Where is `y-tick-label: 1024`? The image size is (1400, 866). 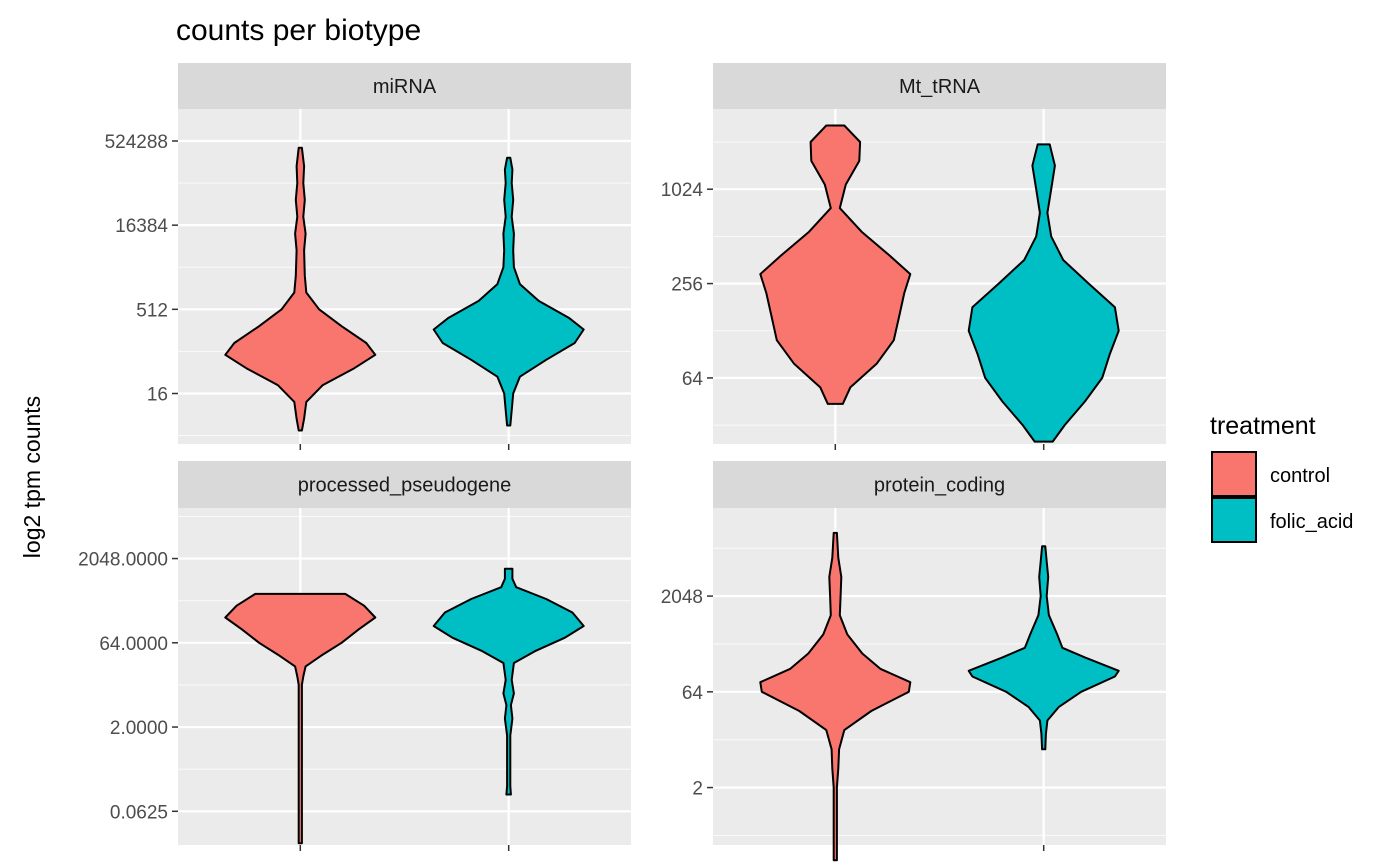
y-tick-label: 1024 is located at coordinates (682, 190).